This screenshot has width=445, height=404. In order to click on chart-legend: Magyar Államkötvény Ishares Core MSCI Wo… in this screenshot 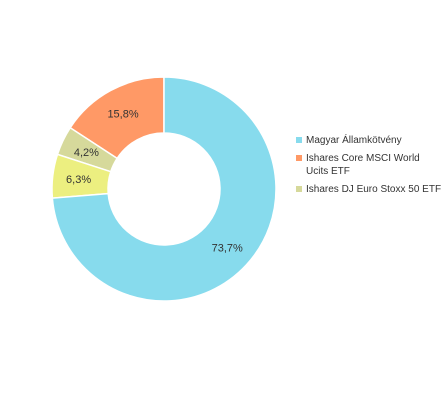, I will do `click(369, 167)`.